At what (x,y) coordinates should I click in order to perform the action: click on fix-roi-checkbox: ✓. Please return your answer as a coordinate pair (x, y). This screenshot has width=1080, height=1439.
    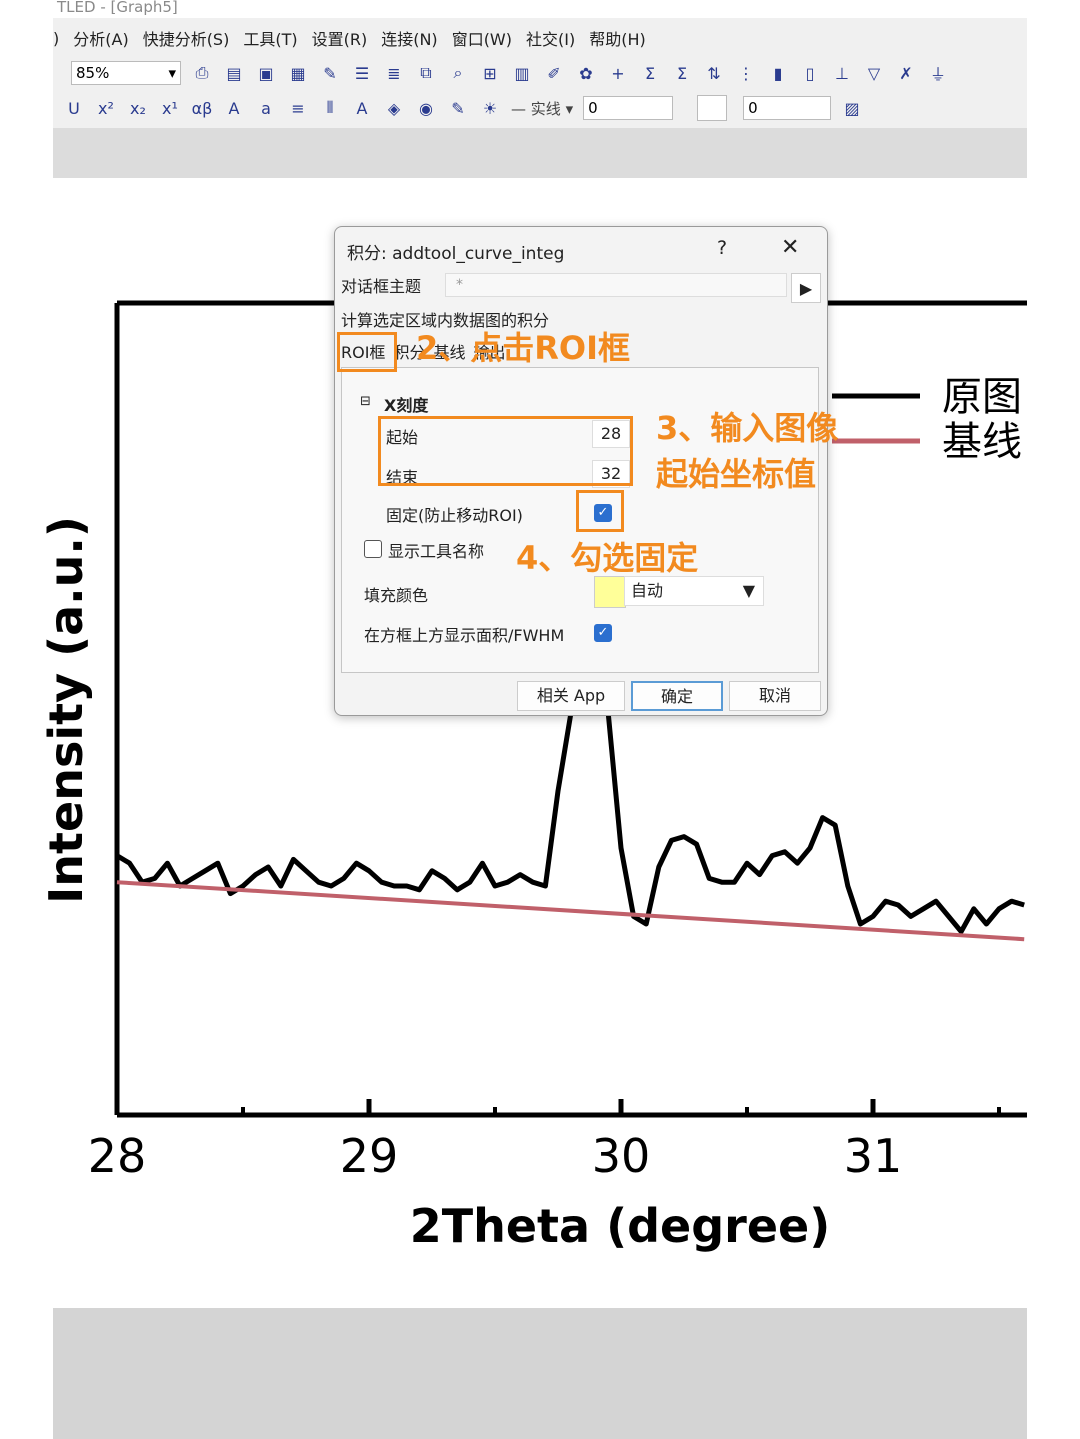
    Looking at the image, I should click on (603, 513).